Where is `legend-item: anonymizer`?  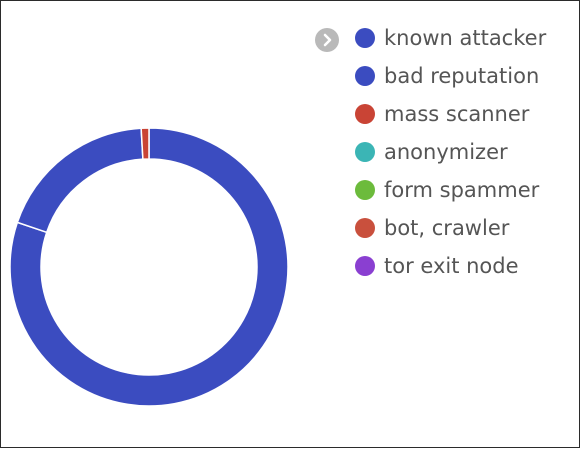 legend-item: anonymizer is located at coordinates (450, 152).